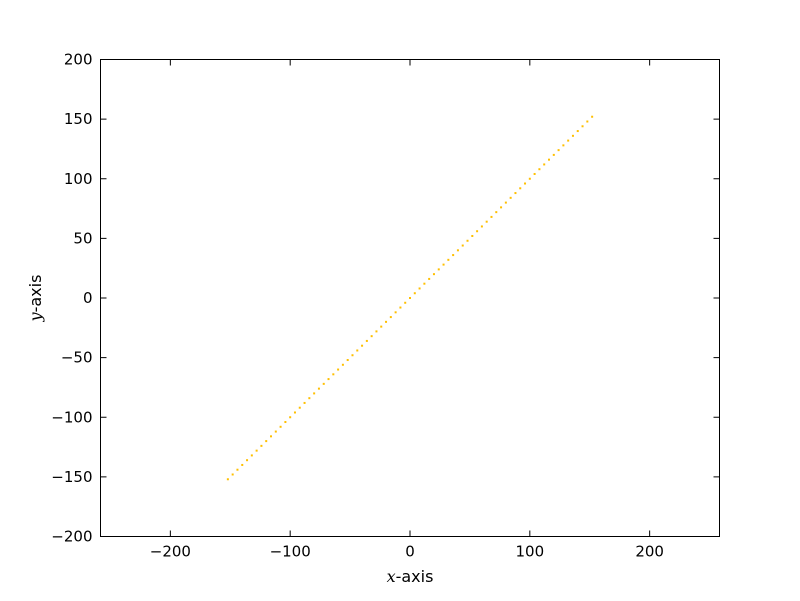 The height and width of the screenshot is (601, 800). Describe the element at coordinates (391, 576) in the screenshot. I see `x-axis-label-var: x` at that location.